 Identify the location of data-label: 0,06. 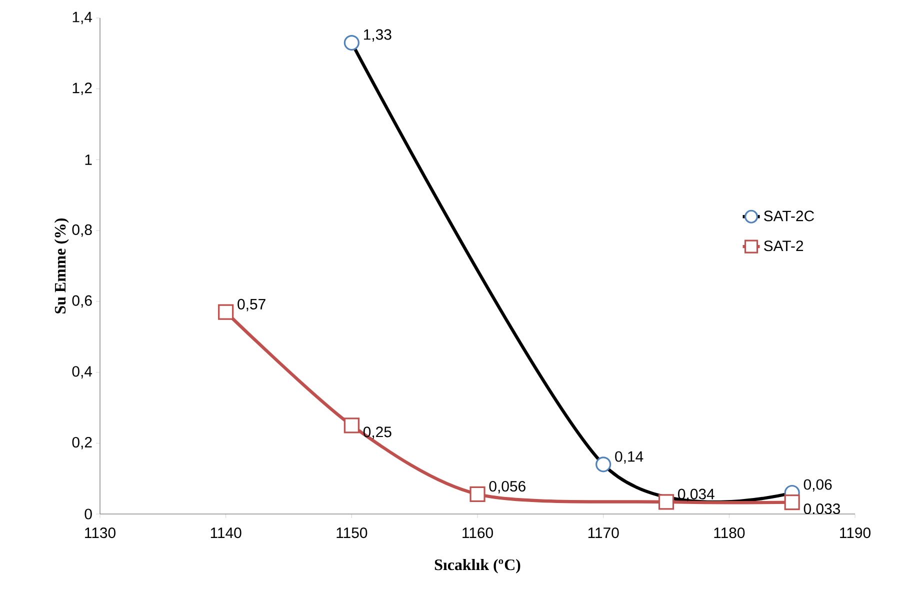
(818, 485).